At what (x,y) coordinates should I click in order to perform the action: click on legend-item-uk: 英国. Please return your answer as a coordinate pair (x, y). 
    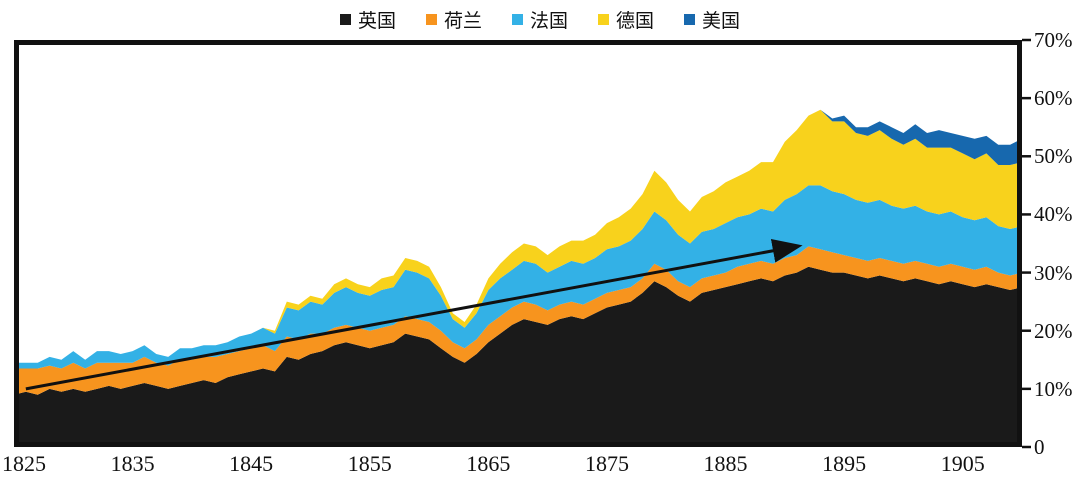
    Looking at the image, I should click on (367, 19).